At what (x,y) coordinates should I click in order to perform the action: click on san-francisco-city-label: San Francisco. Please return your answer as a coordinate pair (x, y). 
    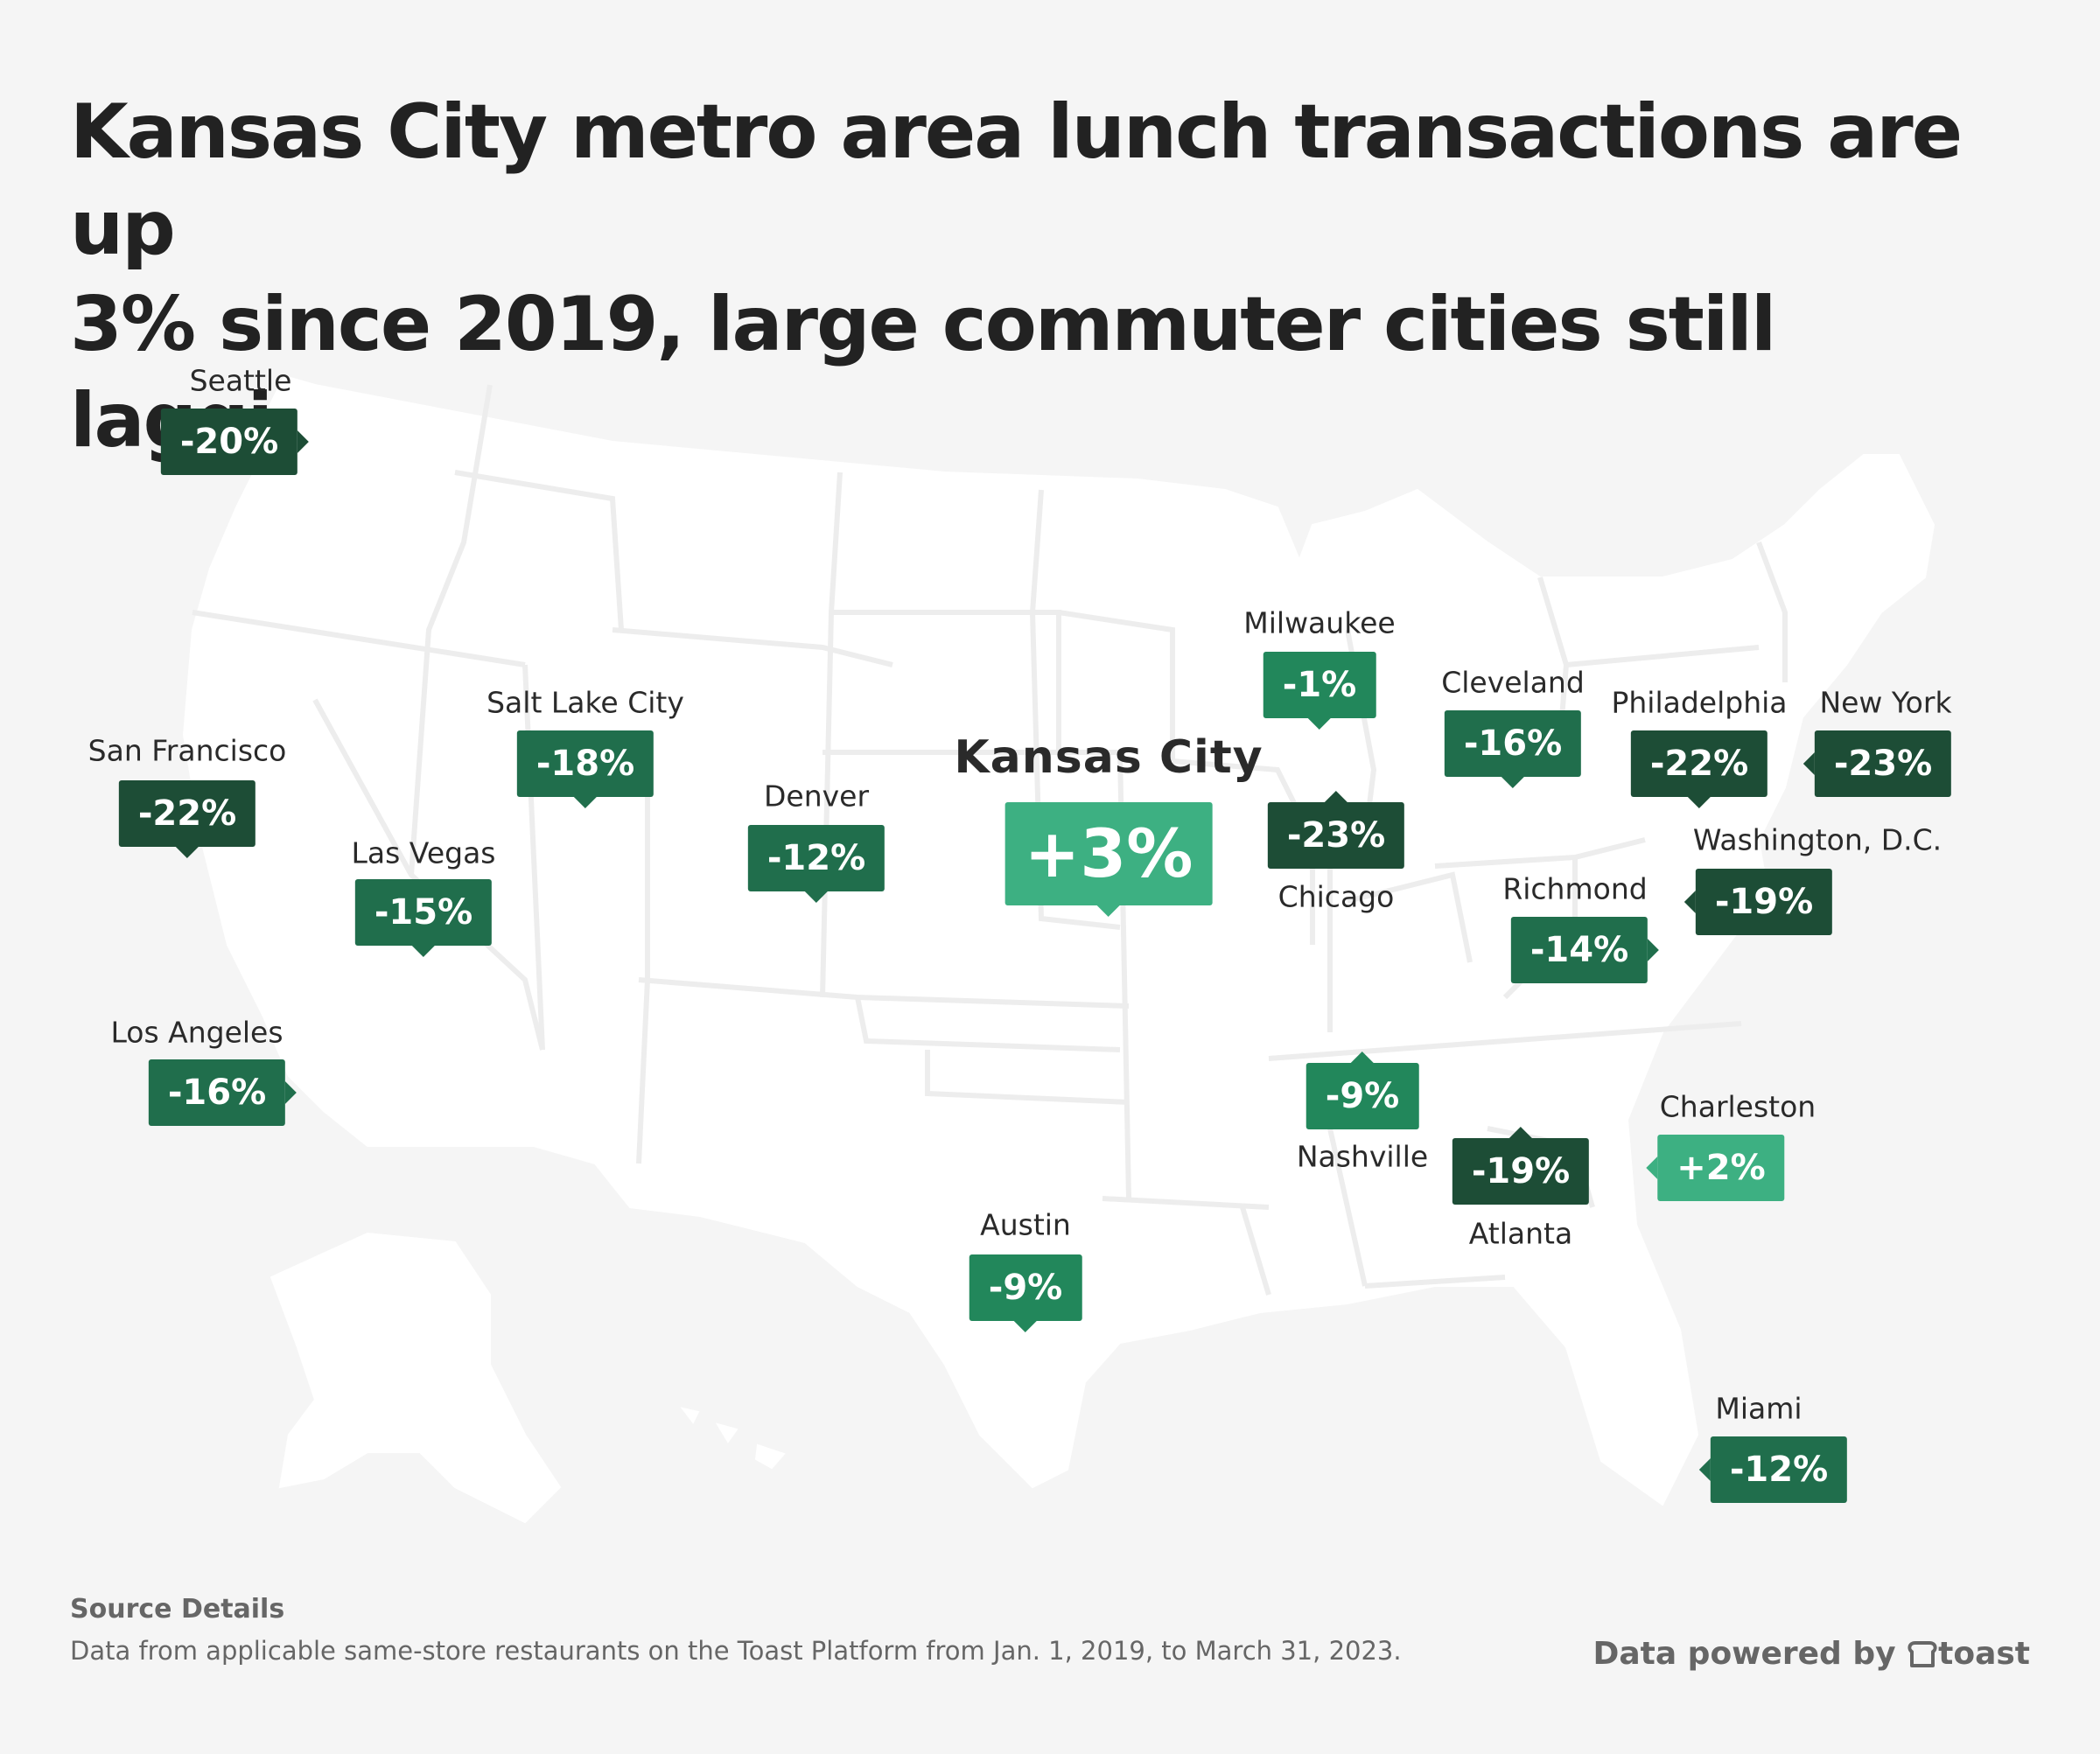
    Looking at the image, I should click on (187, 750).